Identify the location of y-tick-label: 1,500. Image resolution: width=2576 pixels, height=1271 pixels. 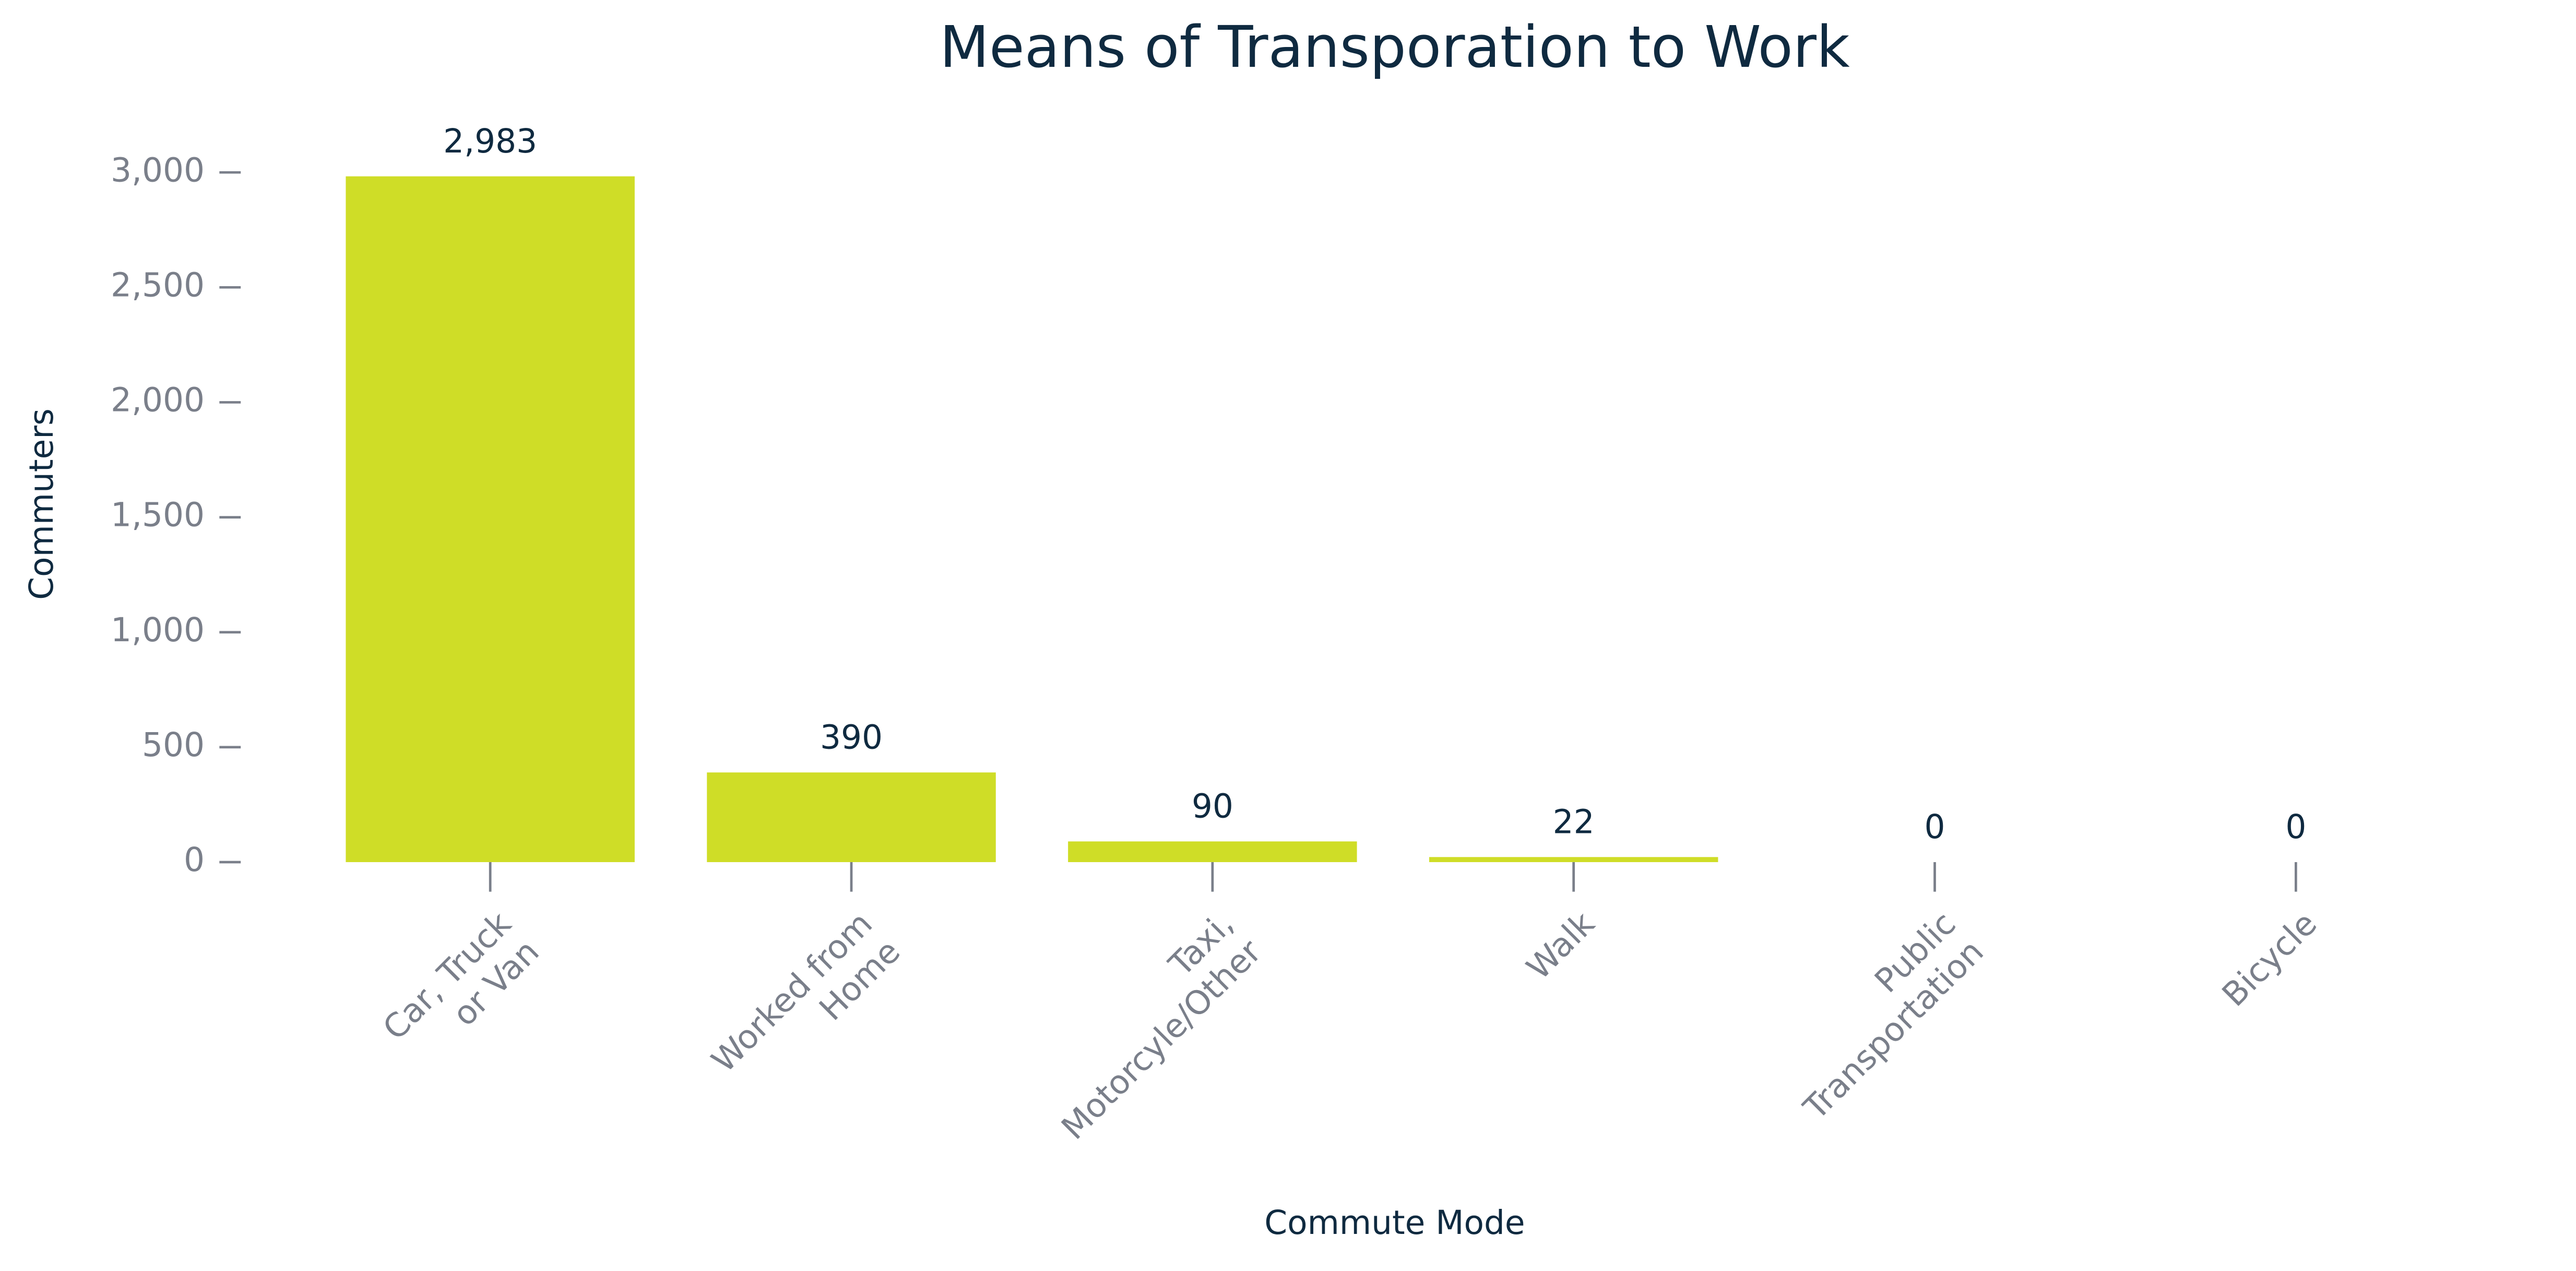
(158, 515).